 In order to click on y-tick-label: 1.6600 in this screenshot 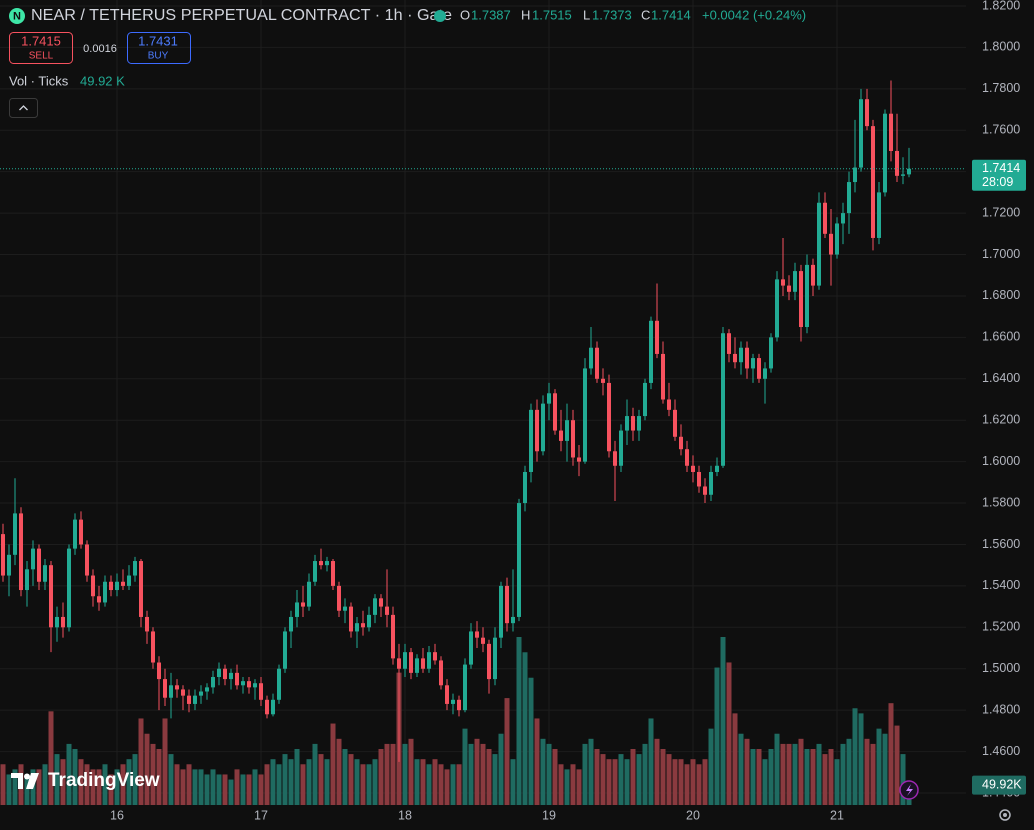, I will do `click(1001, 337)`.